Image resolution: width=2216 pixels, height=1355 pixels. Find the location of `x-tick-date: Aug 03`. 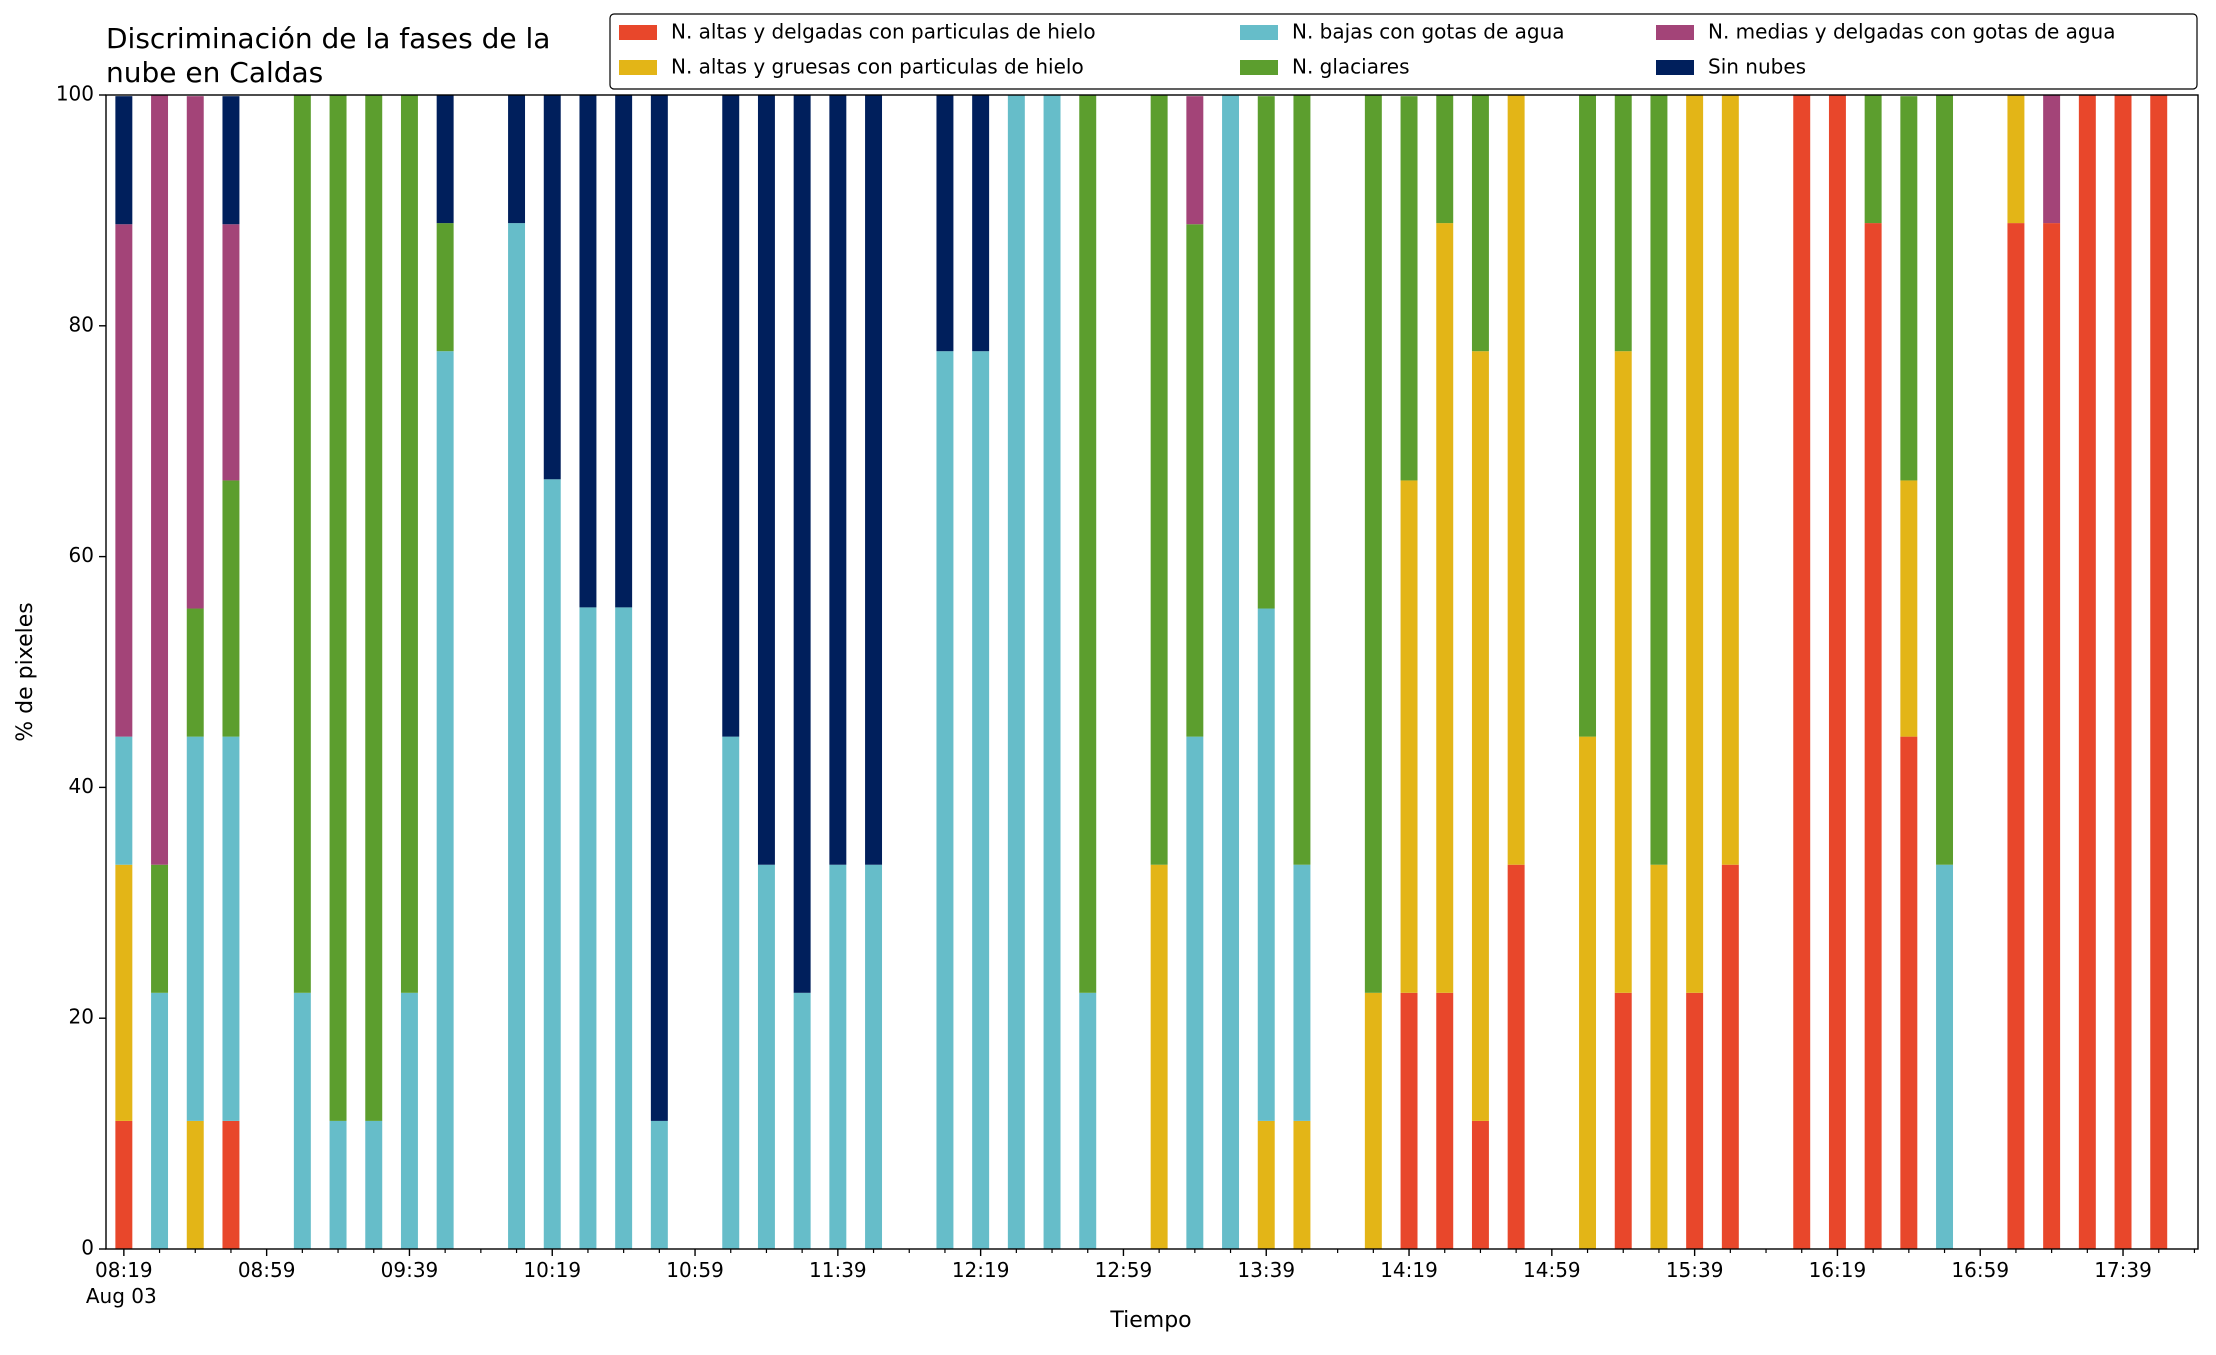

x-tick-date: Aug 03 is located at coordinates (121, 1296).